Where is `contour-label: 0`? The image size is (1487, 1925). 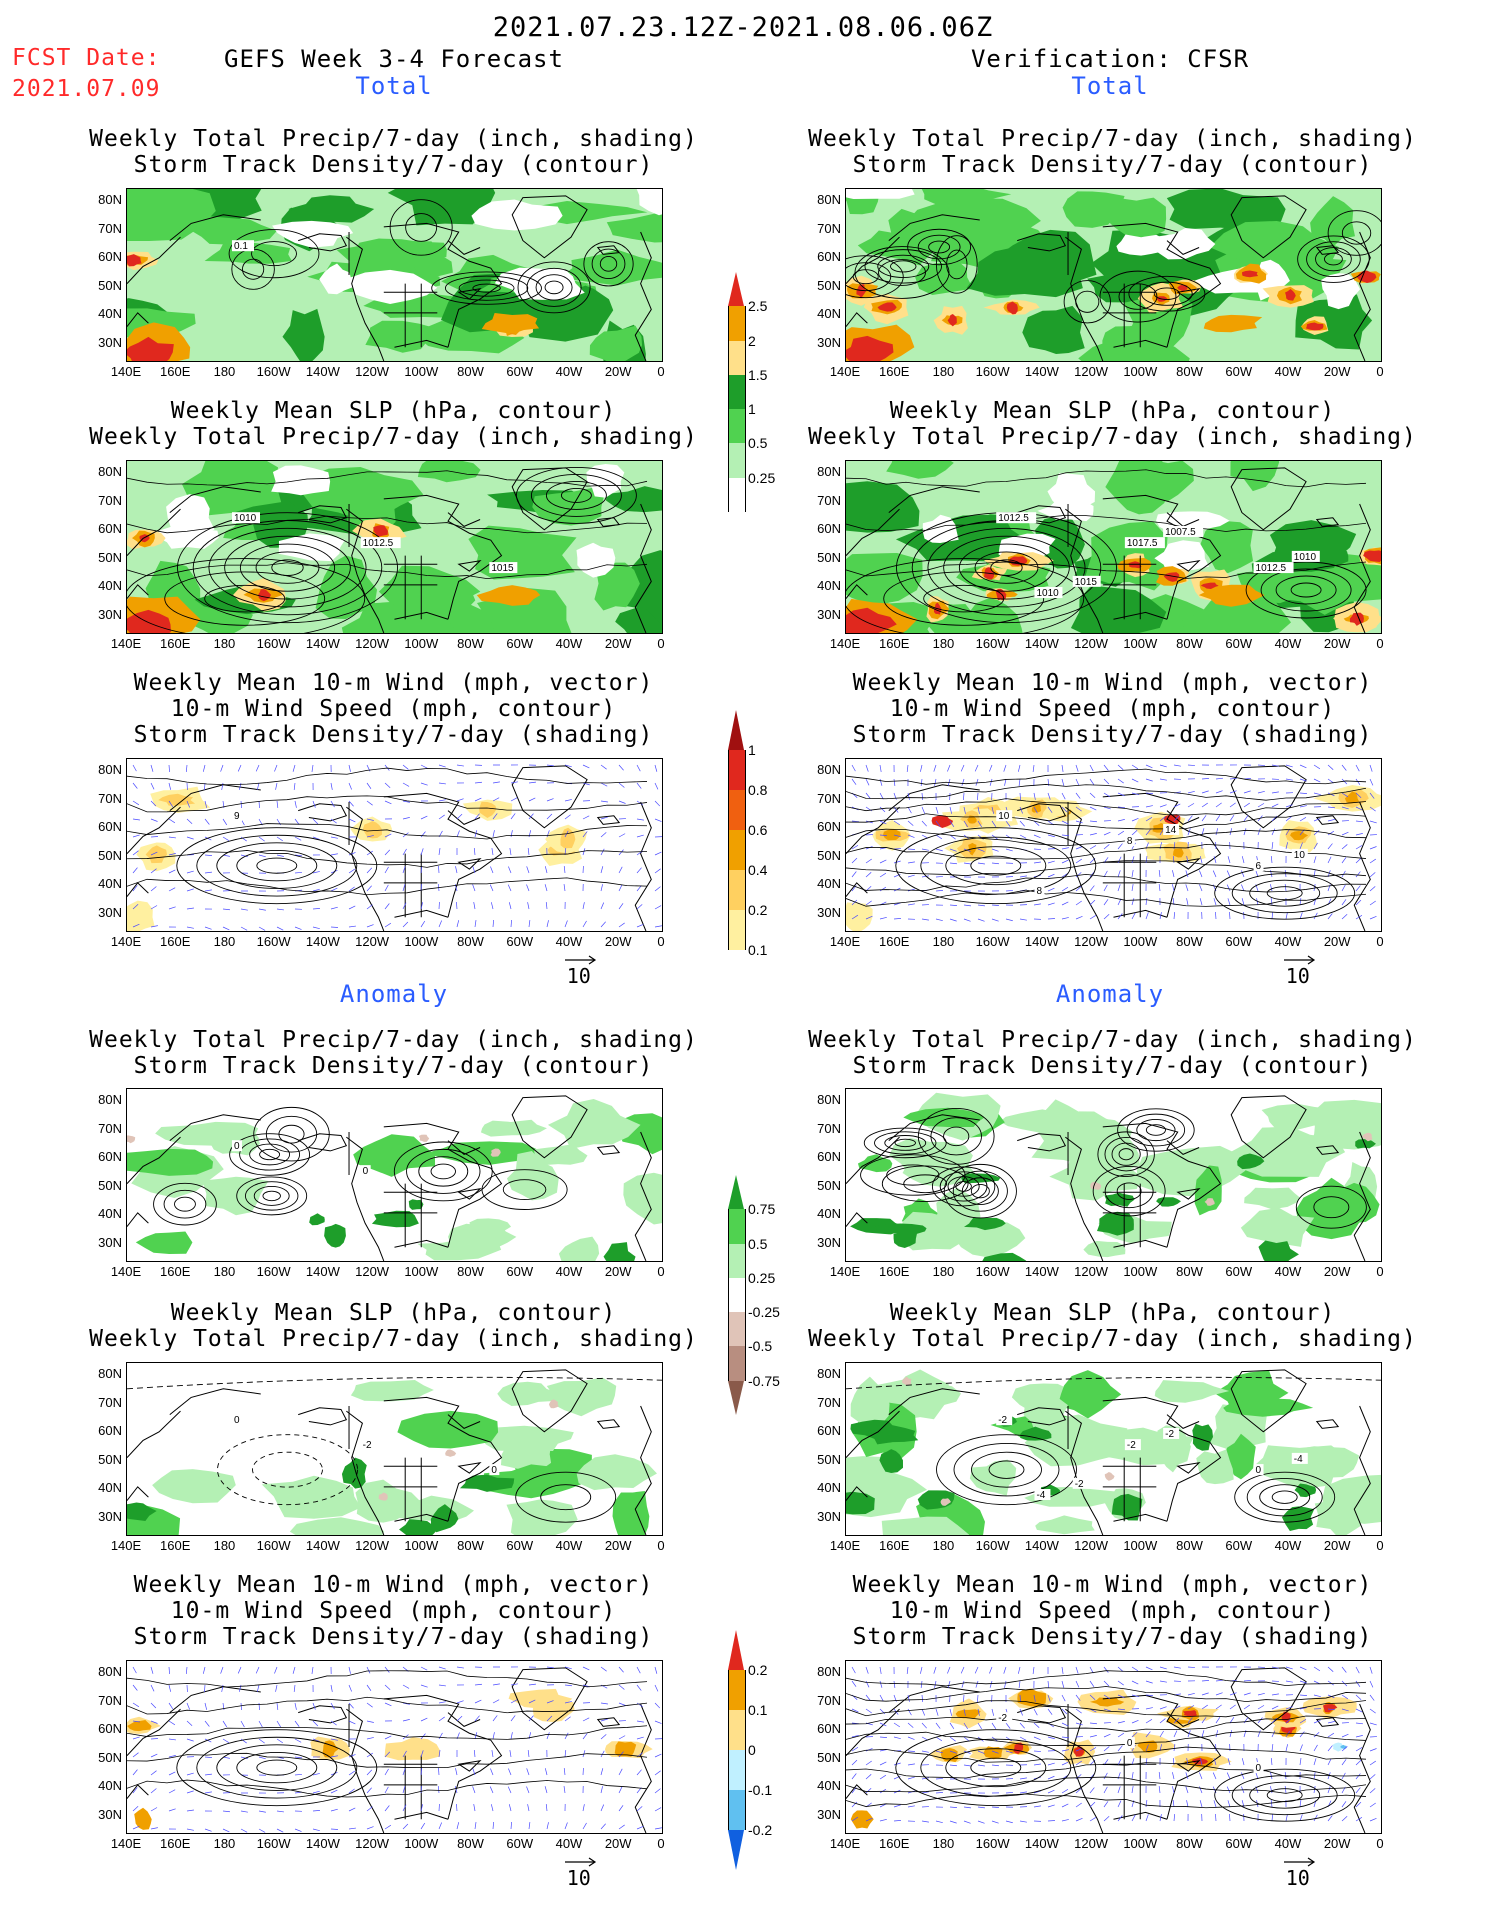
contour-label: 0 is located at coordinates (1259, 1470).